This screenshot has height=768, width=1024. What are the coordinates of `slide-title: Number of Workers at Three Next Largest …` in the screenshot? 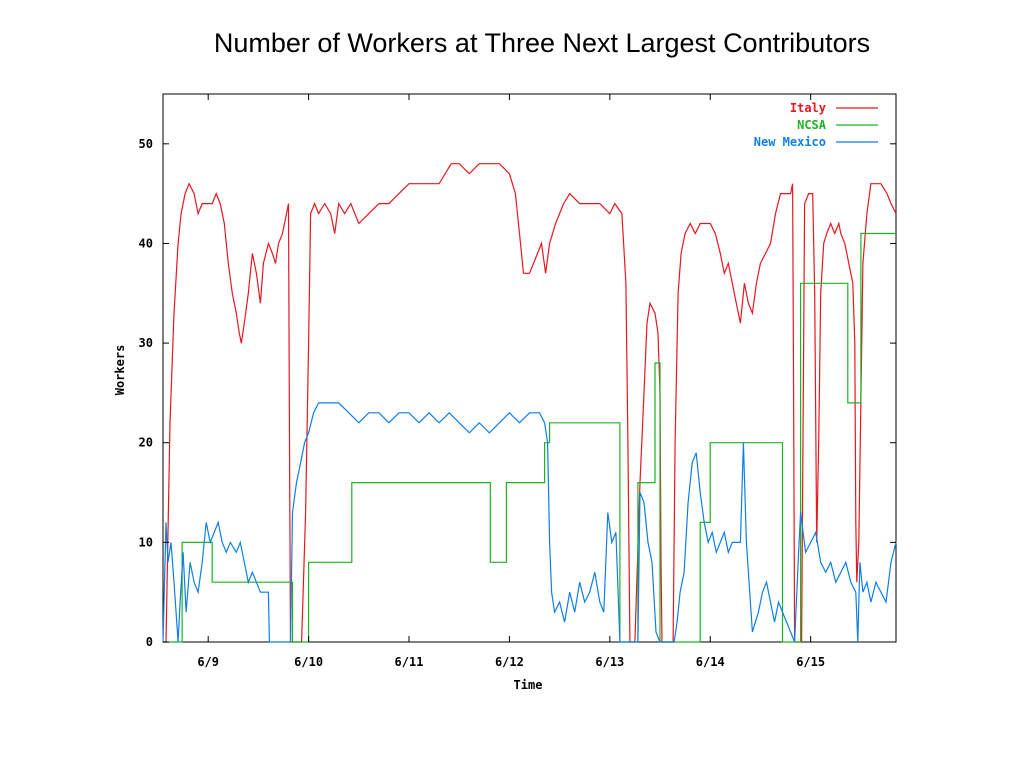 It's located at (542, 43).